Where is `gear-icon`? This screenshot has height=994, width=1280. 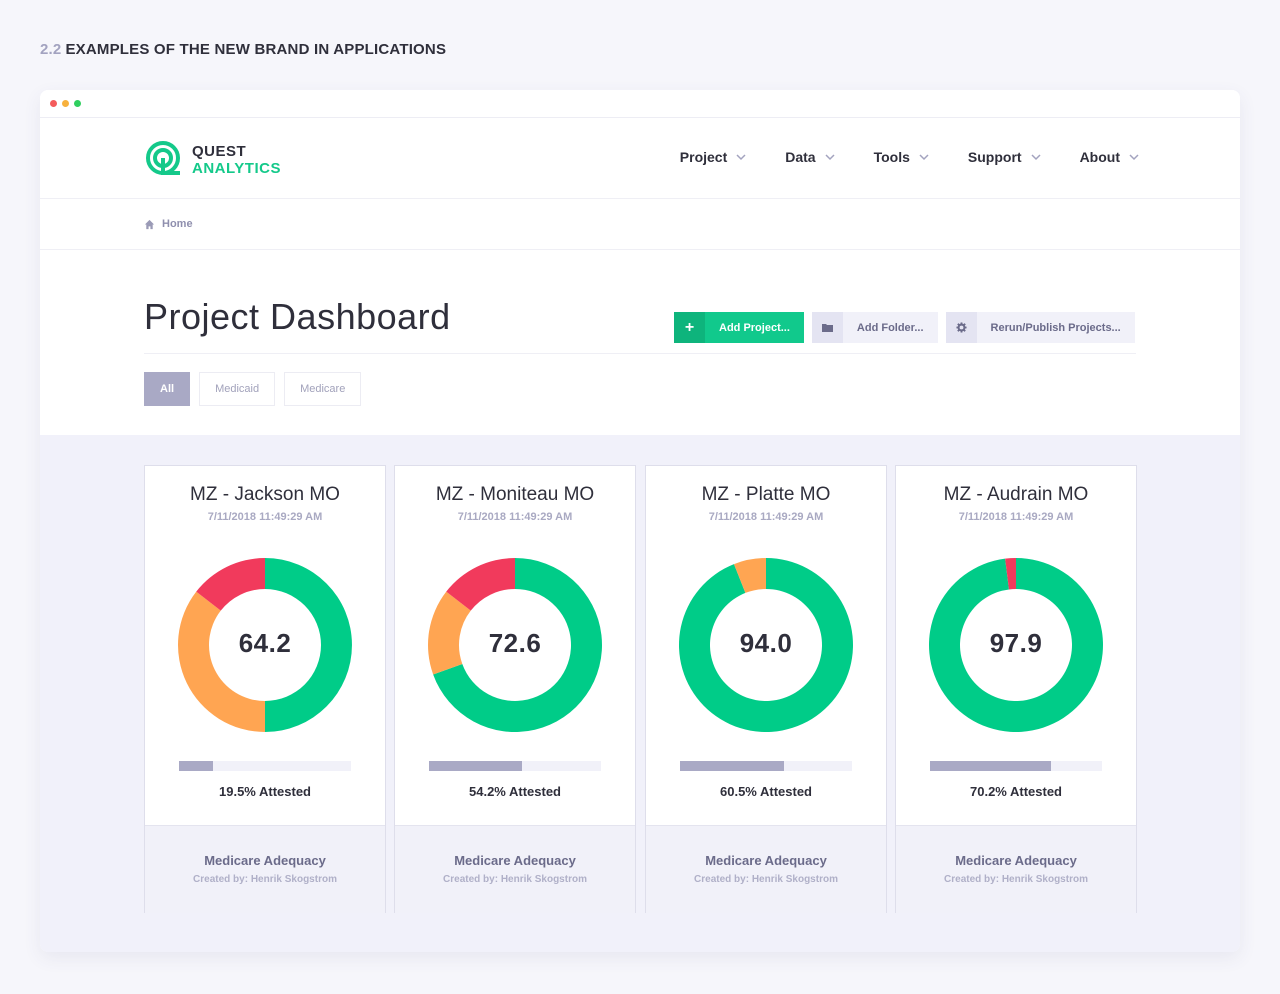
gear-icon is located at coordinates (961, 327).